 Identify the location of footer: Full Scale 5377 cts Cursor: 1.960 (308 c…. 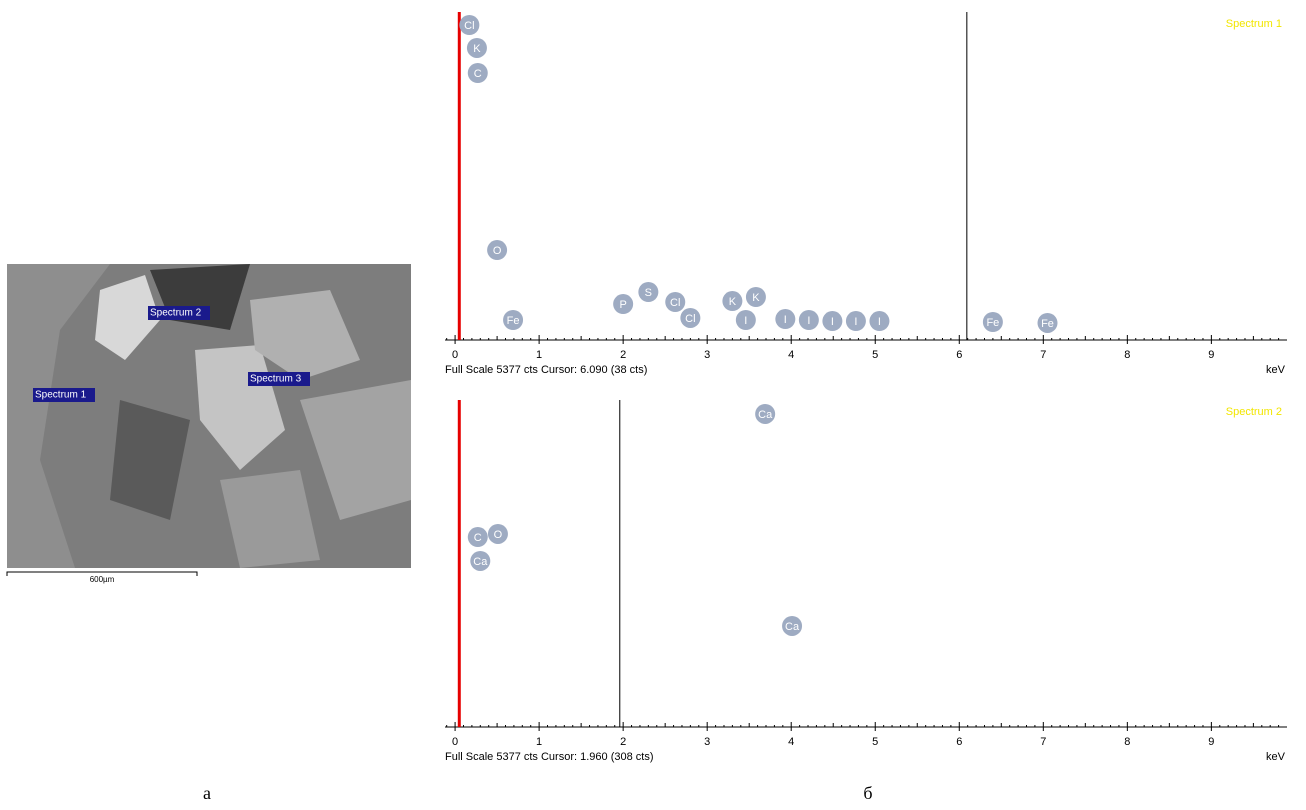
(549, 757).